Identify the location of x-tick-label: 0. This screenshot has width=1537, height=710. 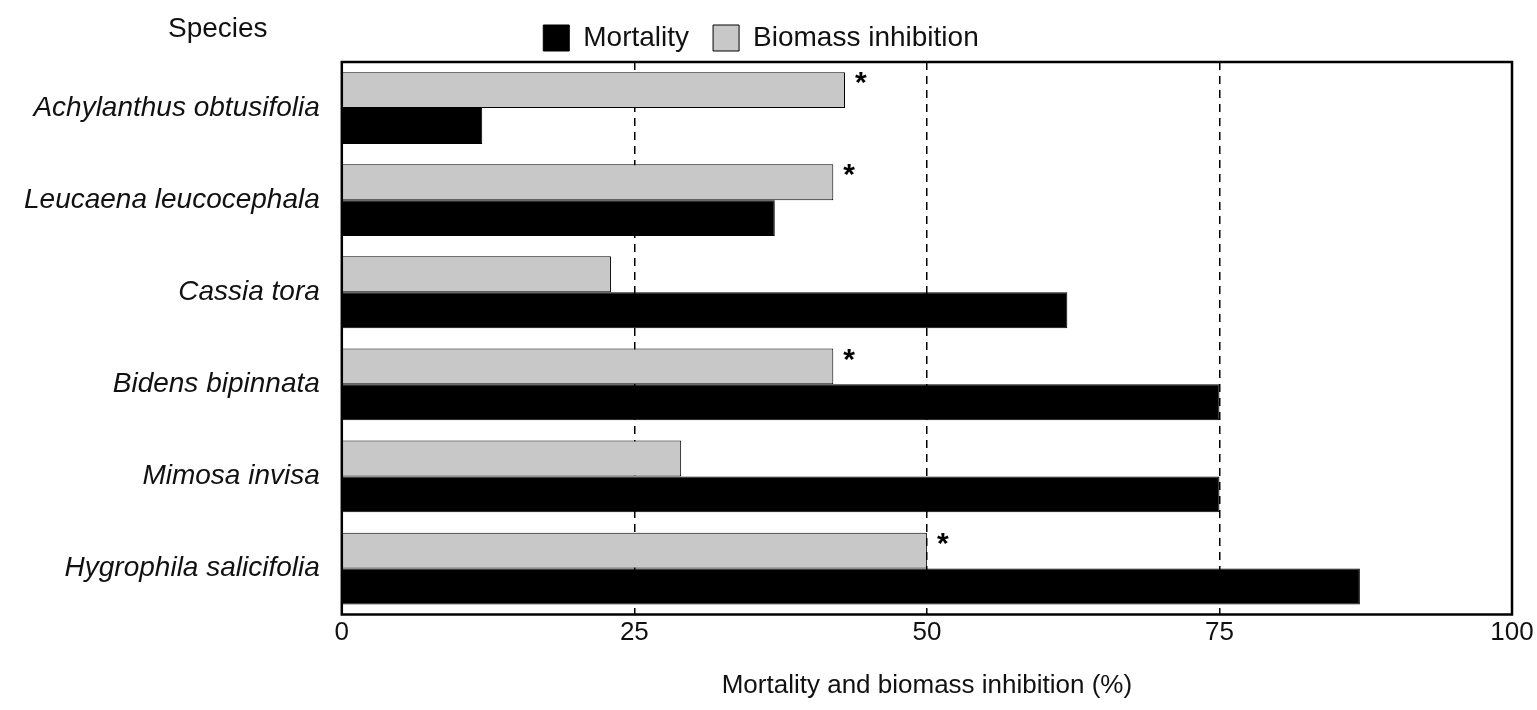
(342, 631).